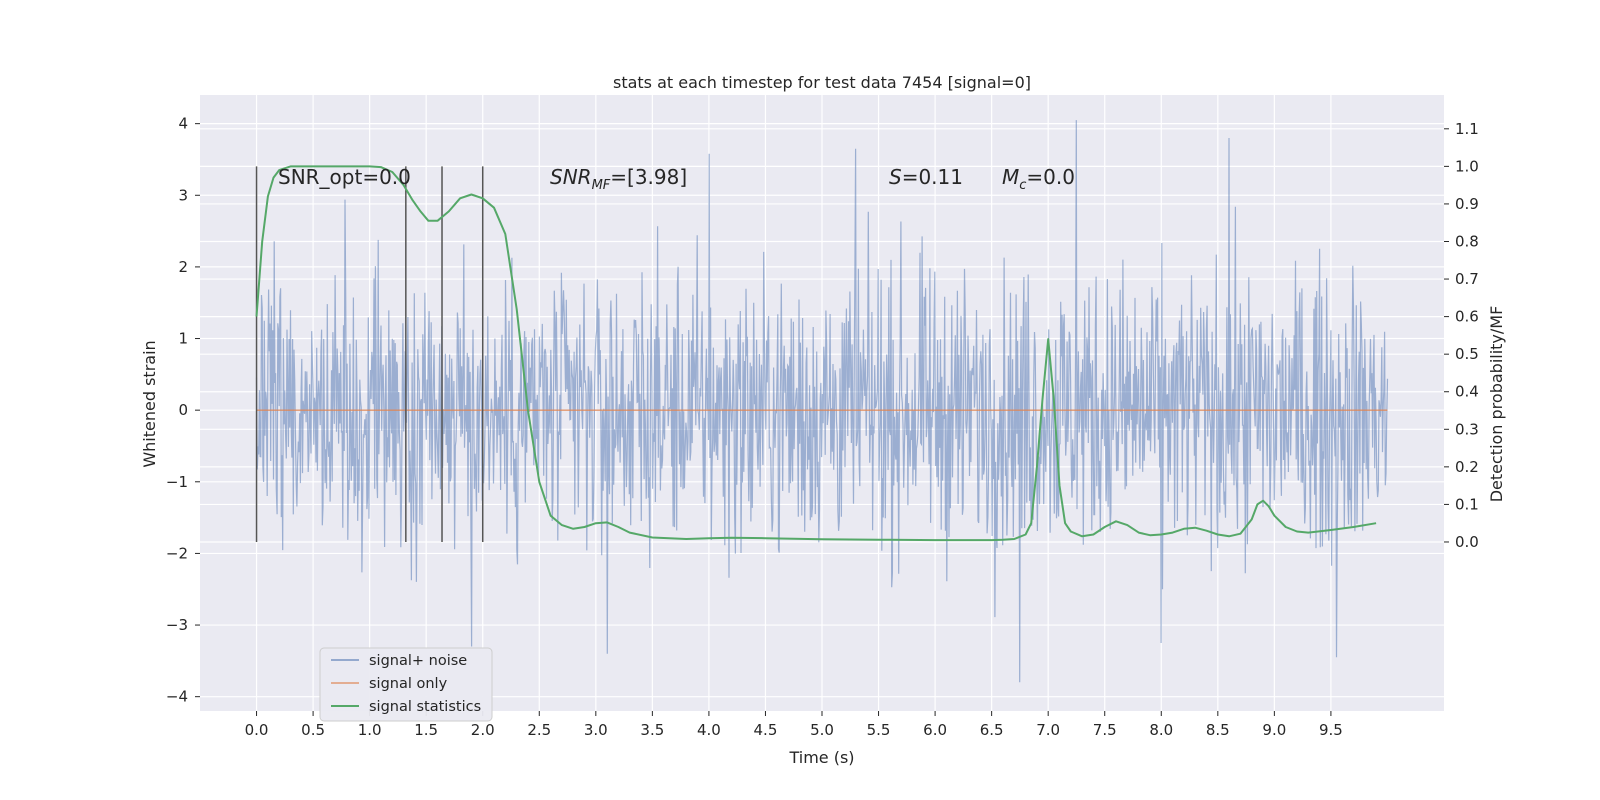 The height and width of the screenshot is (800, 1600). Describe the element at coordinates (1467, 241) in the screenshot. I see `y-right-tick-label: 0.8` at that location.